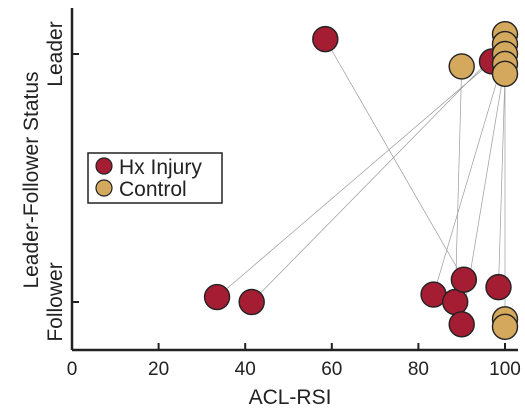 The height and width of the screenshot is (417, 525). I want to click on y-tick-label: Follower, so click(55, 301).